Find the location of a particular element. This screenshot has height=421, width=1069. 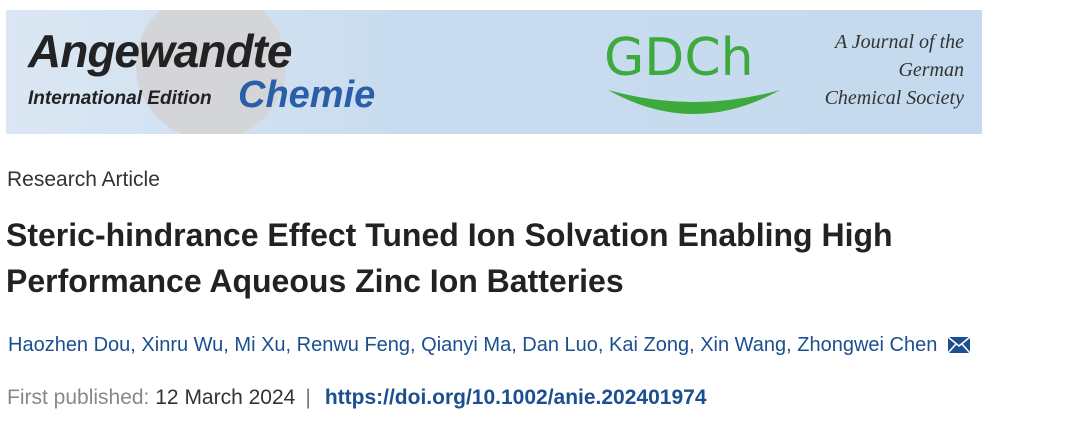

logo-circle is located at coordinates (211, 72).